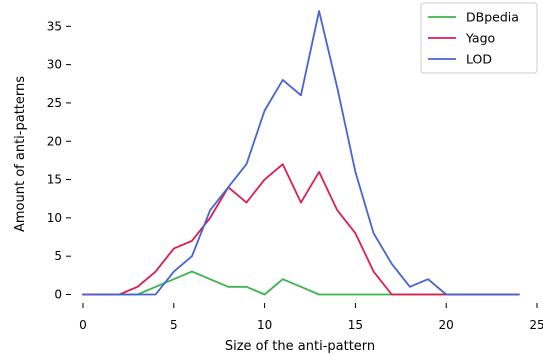 The height and width of the screenshot is (355, 543). Describe the element at coordinates (54, 180) in the screenshot. I see `y-tick-label: 15` at that location.